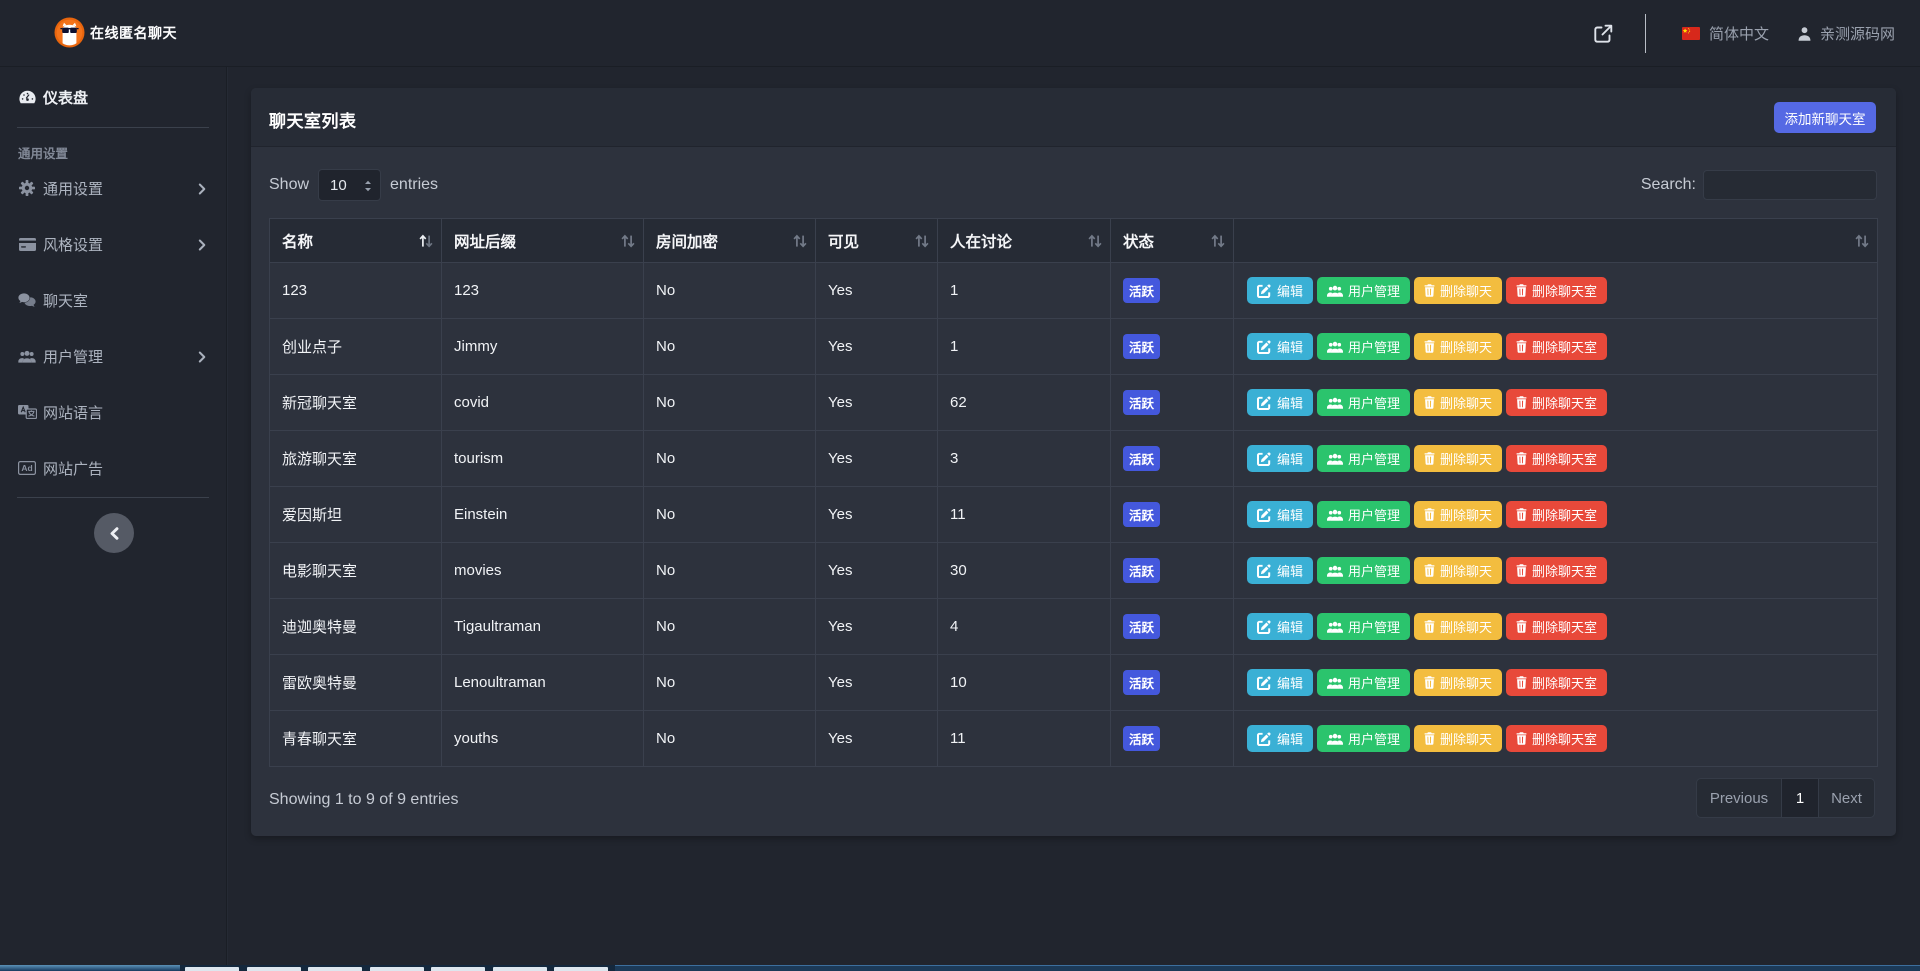 The image size is (1920, 971). Describe the element at coordinates (26, 468) in the screenshot. I see `svg-text: Ad` at that location.